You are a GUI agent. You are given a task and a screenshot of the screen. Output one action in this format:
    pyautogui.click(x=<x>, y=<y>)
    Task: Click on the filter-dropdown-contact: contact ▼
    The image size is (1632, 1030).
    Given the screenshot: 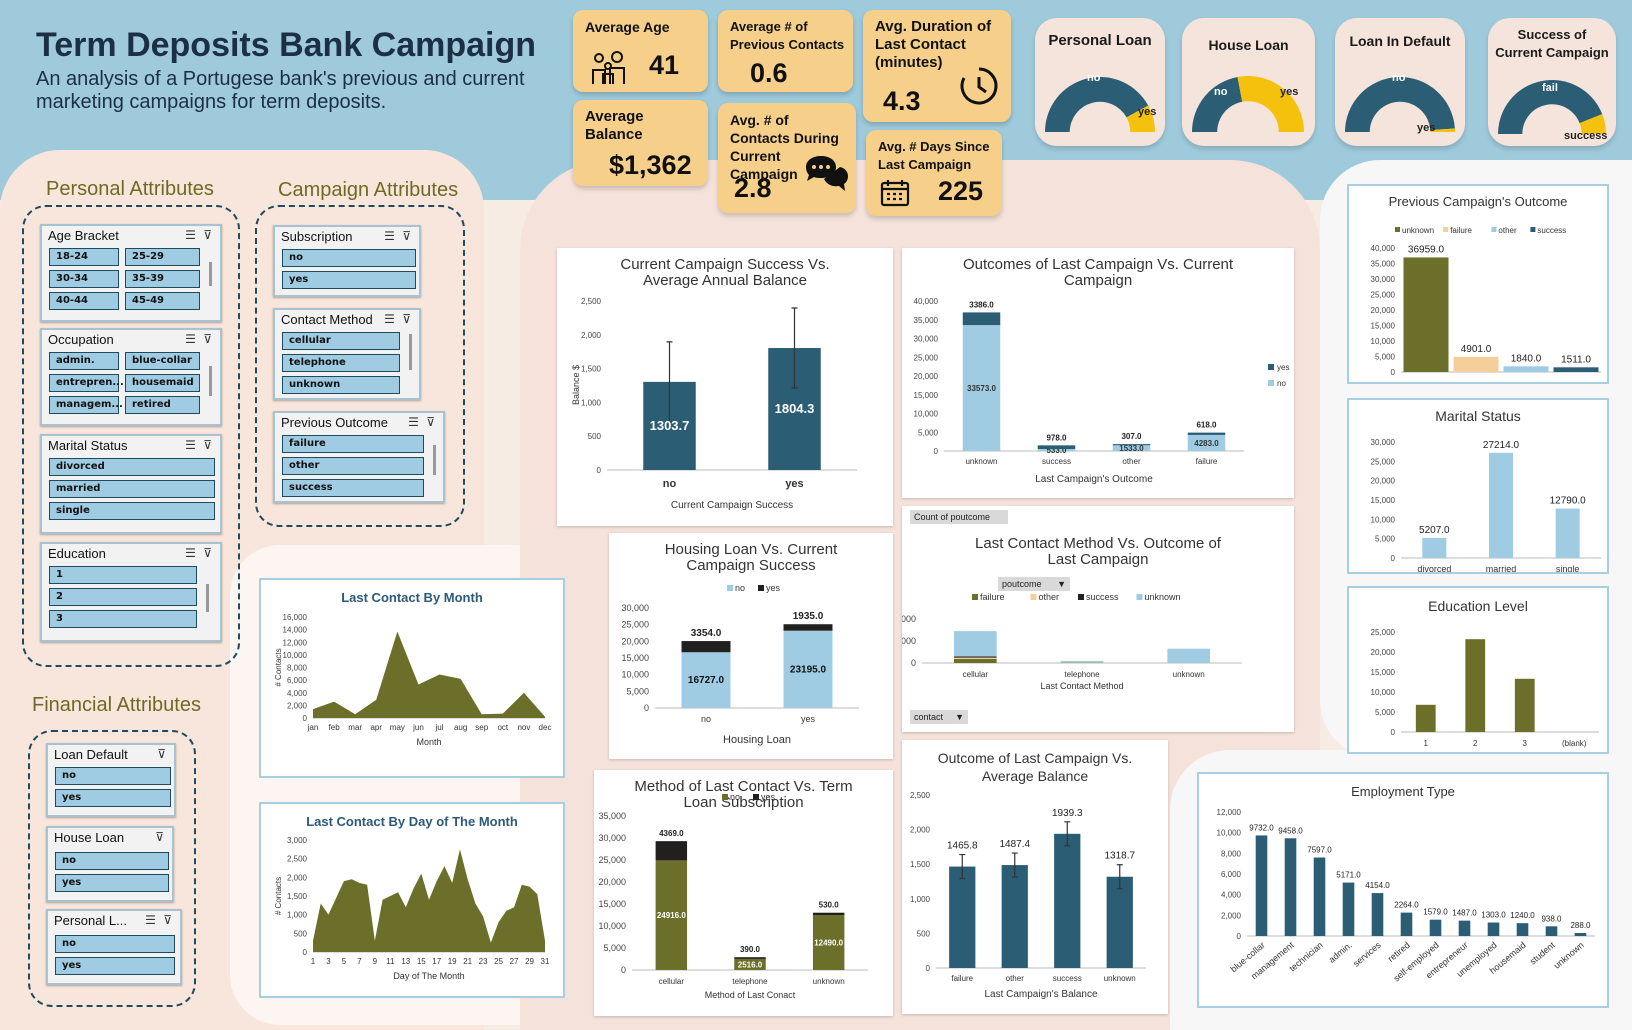 What is the action you would take?
    pyautogui.click(x=939, y=717)
    